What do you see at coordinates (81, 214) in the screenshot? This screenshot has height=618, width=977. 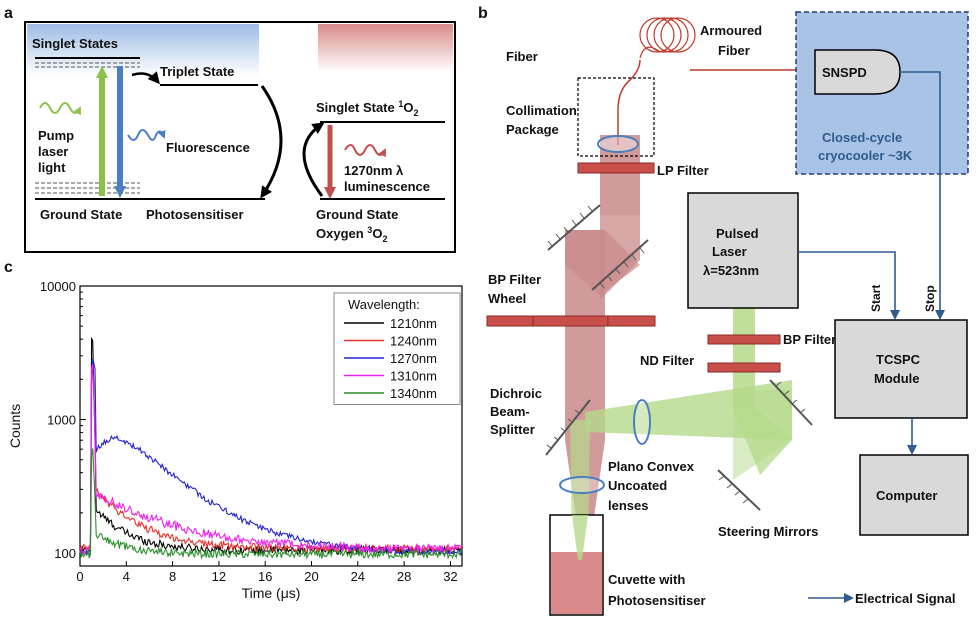 I see `ground-state-label: Ground State` at bounding box center [81, 214].